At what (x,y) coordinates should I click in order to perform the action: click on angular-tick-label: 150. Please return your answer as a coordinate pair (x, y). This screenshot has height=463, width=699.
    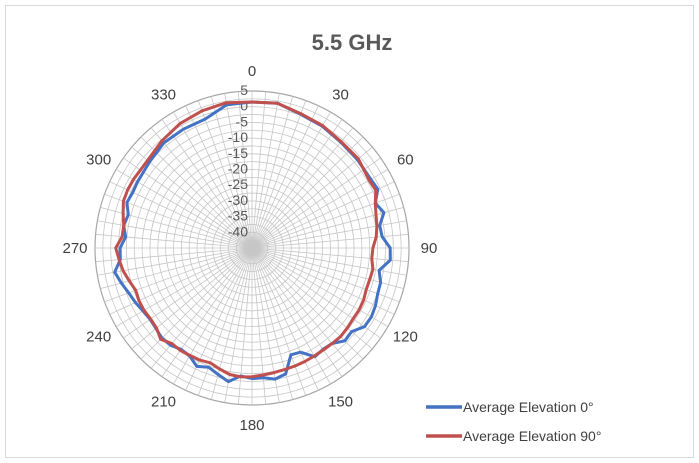
    Looking at the image, I should click on (340, 401).